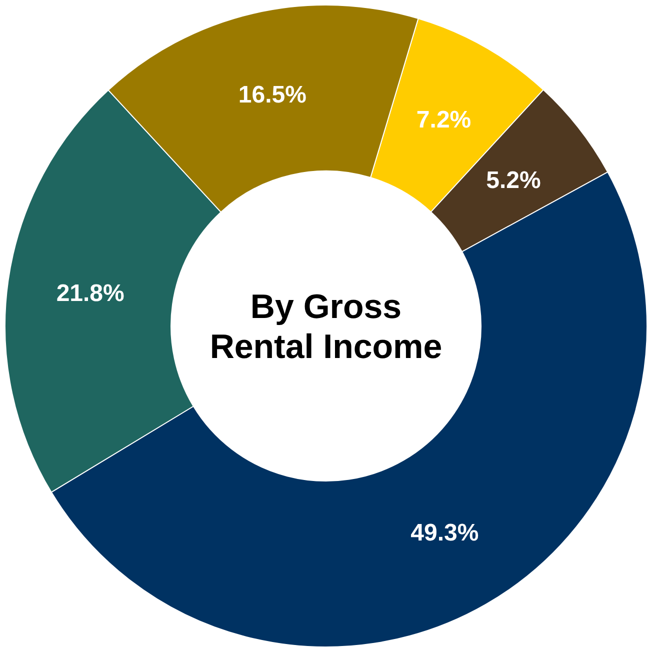 Image resolution: width=651 pixels, height=650 pixels. What do you see at coordinates (444, 120) in the screenshot?
I see `data-label: 7.2%` at bounding box center [444, 120].